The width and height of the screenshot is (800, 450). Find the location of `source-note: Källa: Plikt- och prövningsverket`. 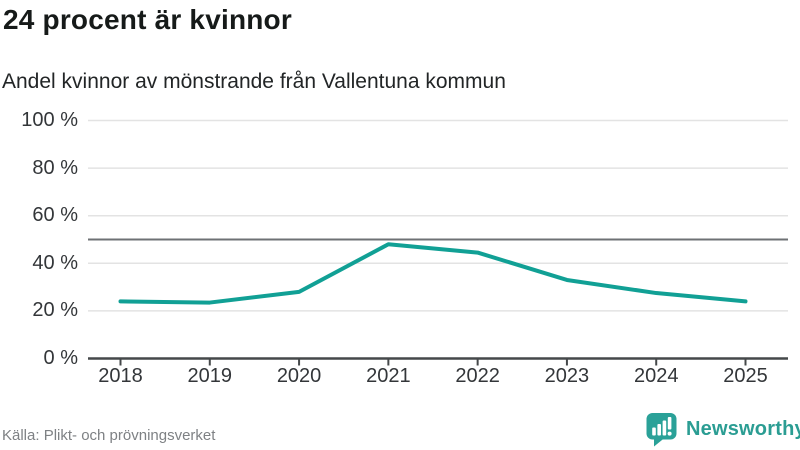

source-note: Källa: Plikt- och prövningsverket is located at coordinates (109, 435).